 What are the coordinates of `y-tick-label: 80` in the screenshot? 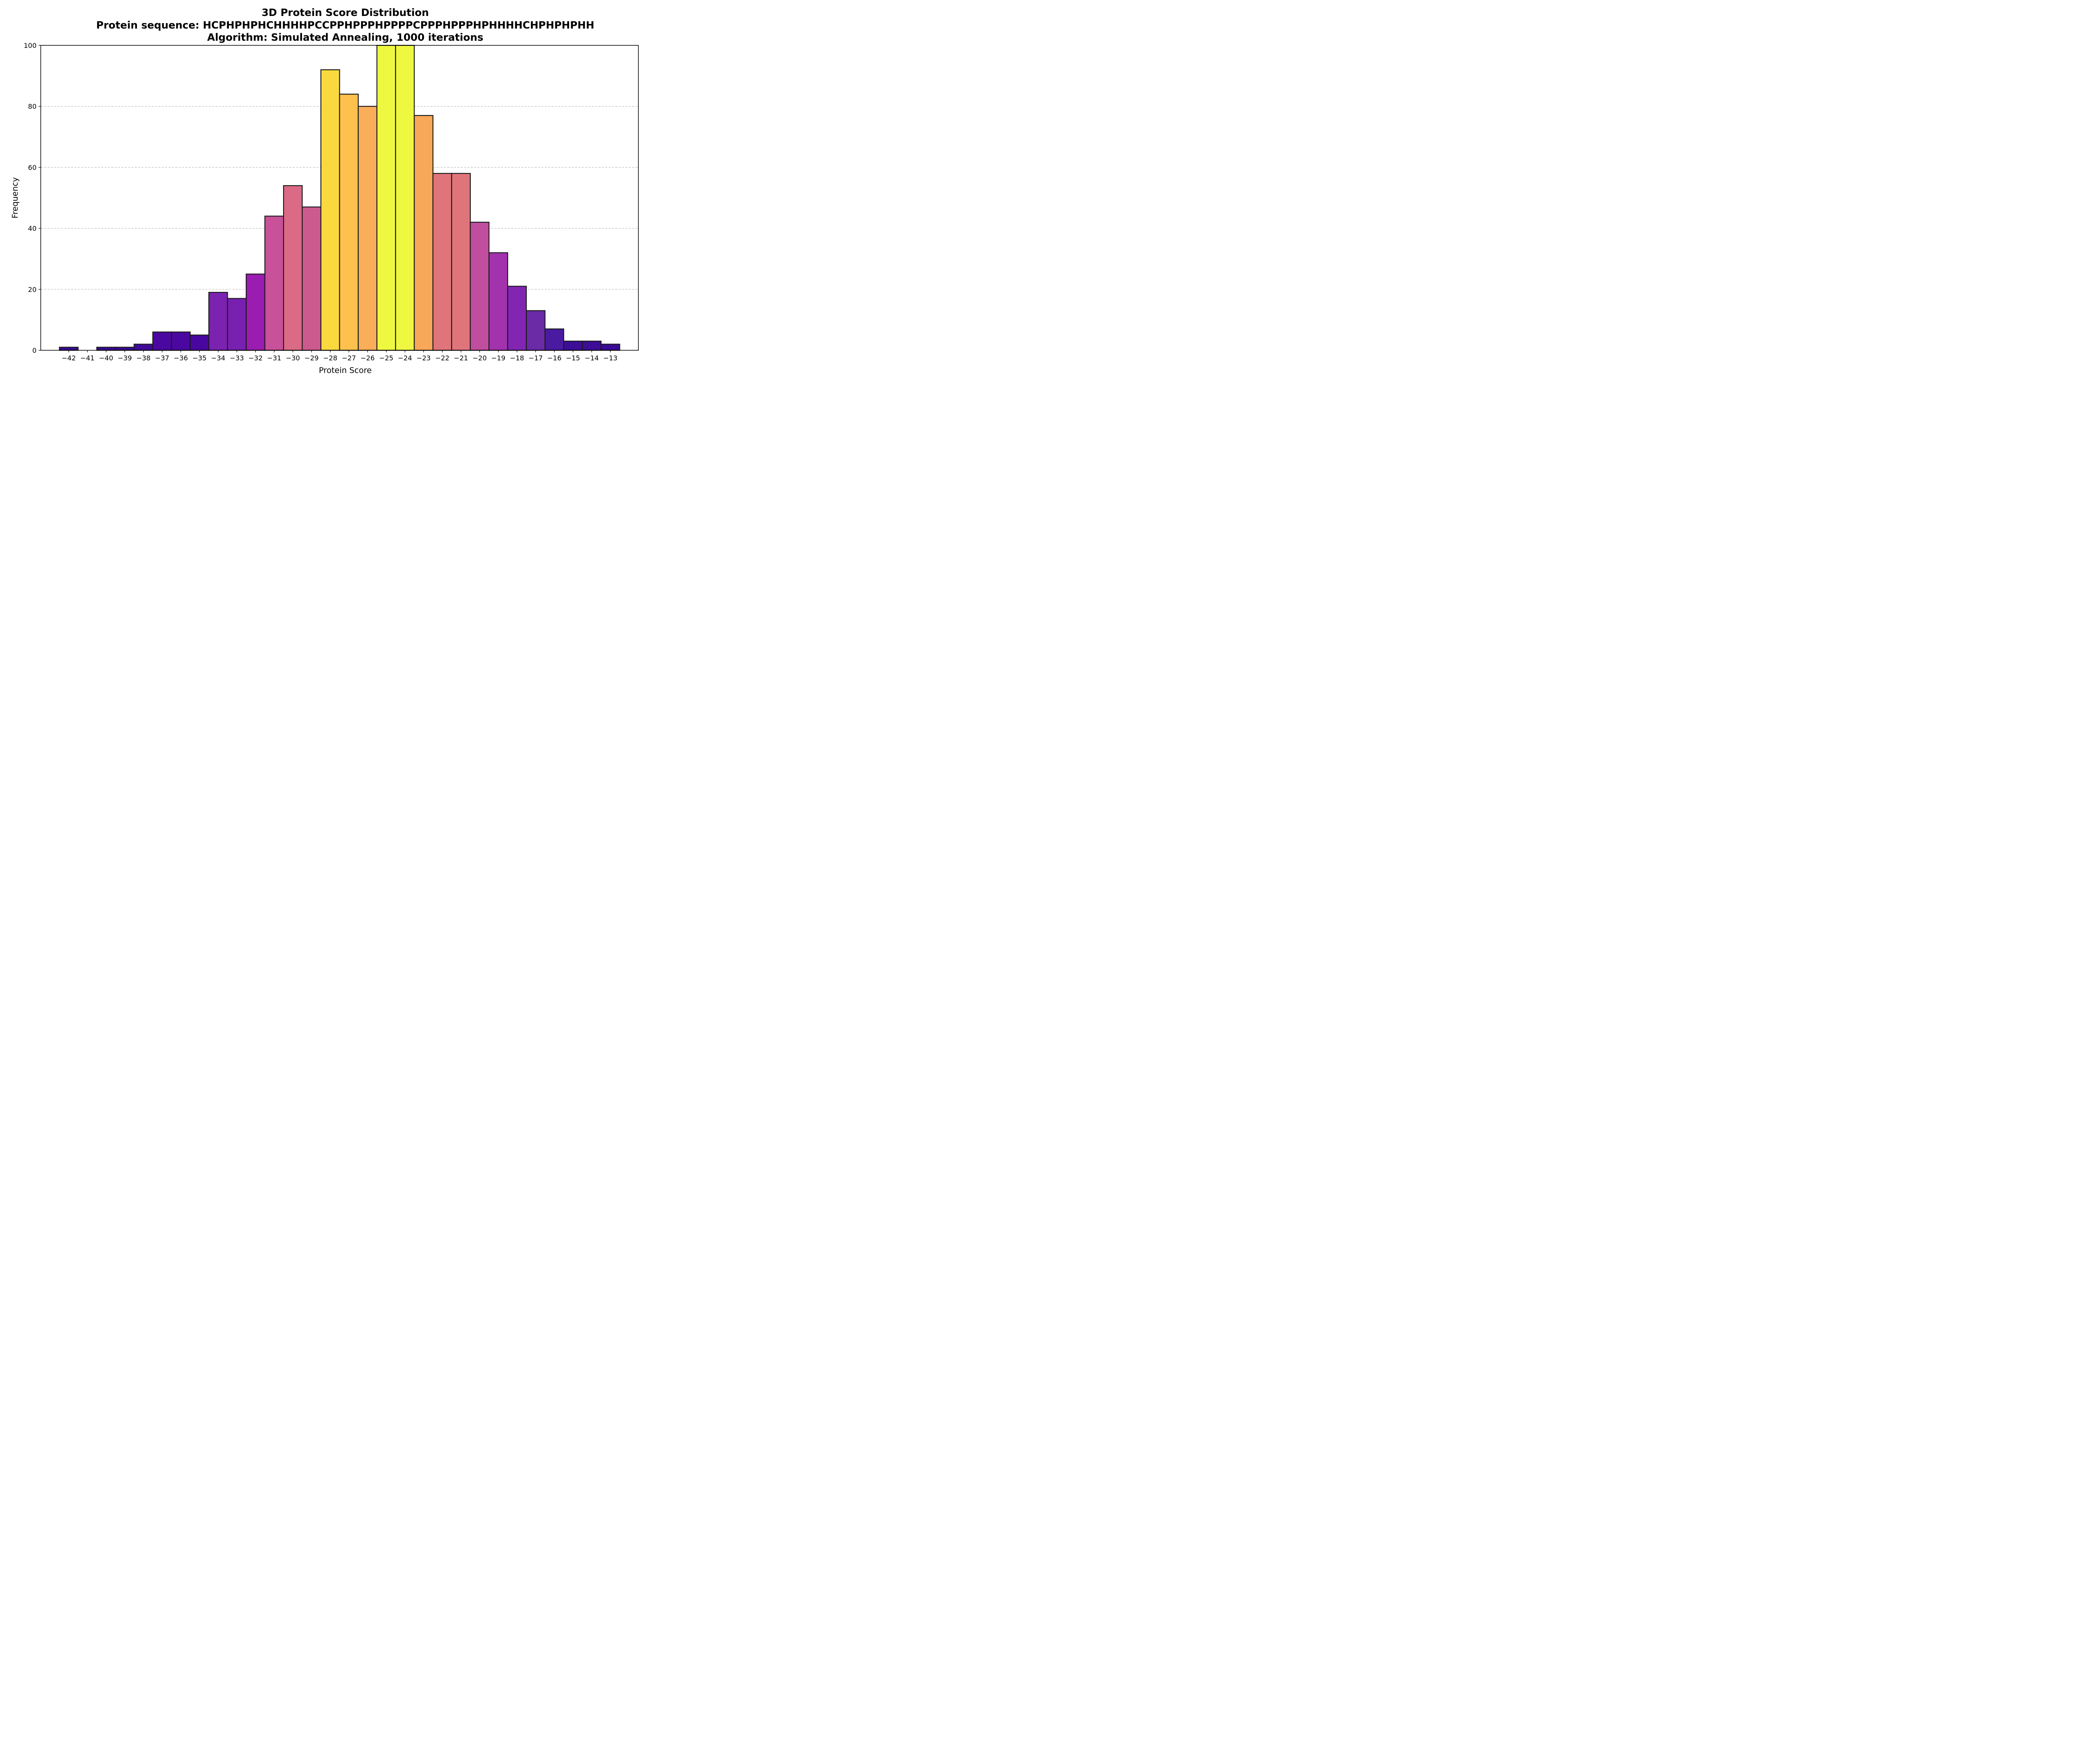 It's located at (32, 106).